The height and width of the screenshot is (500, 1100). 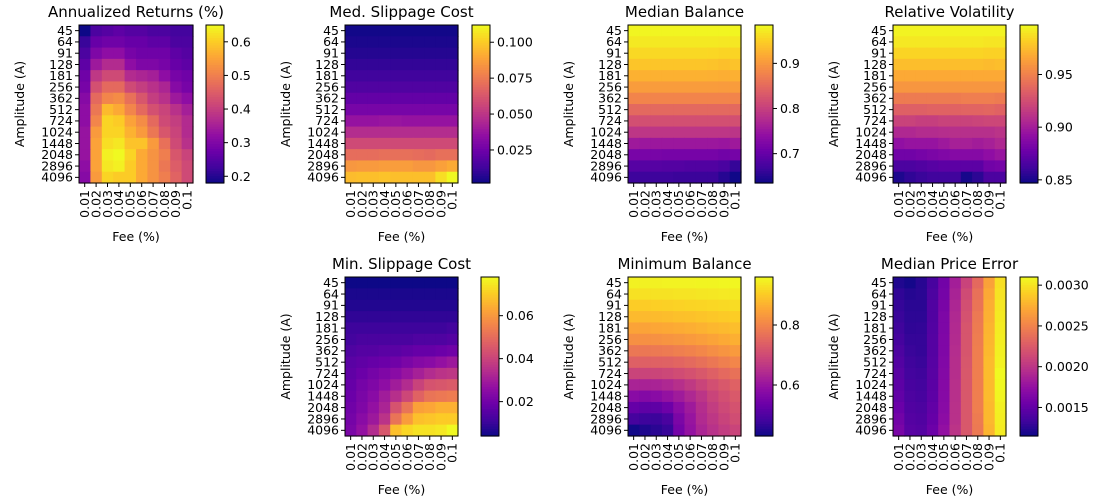 What do you see at coordinates (614, 282) in the screenshot?
I see `y-tick-label: 45` at bounding box center [614, 282].